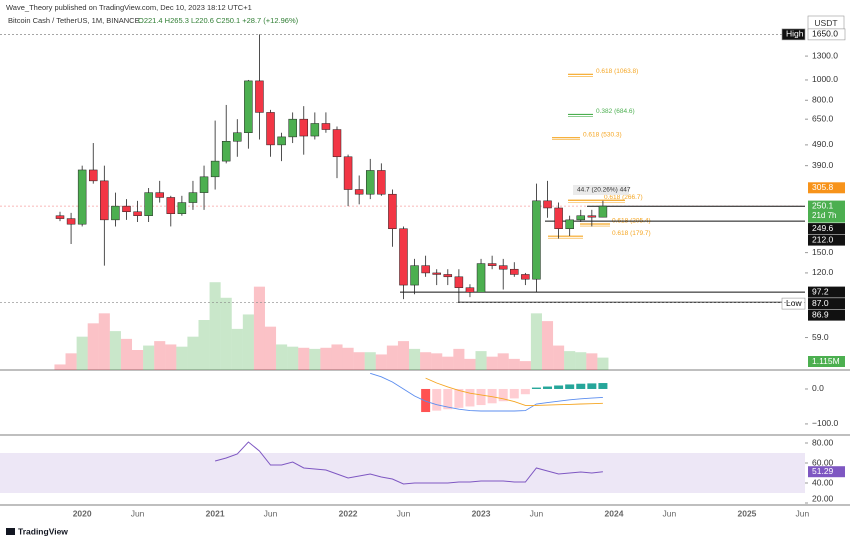 The height and width of the screenshot is (542, 850). I want to click on price-label: 87.0, so click(820, 303).